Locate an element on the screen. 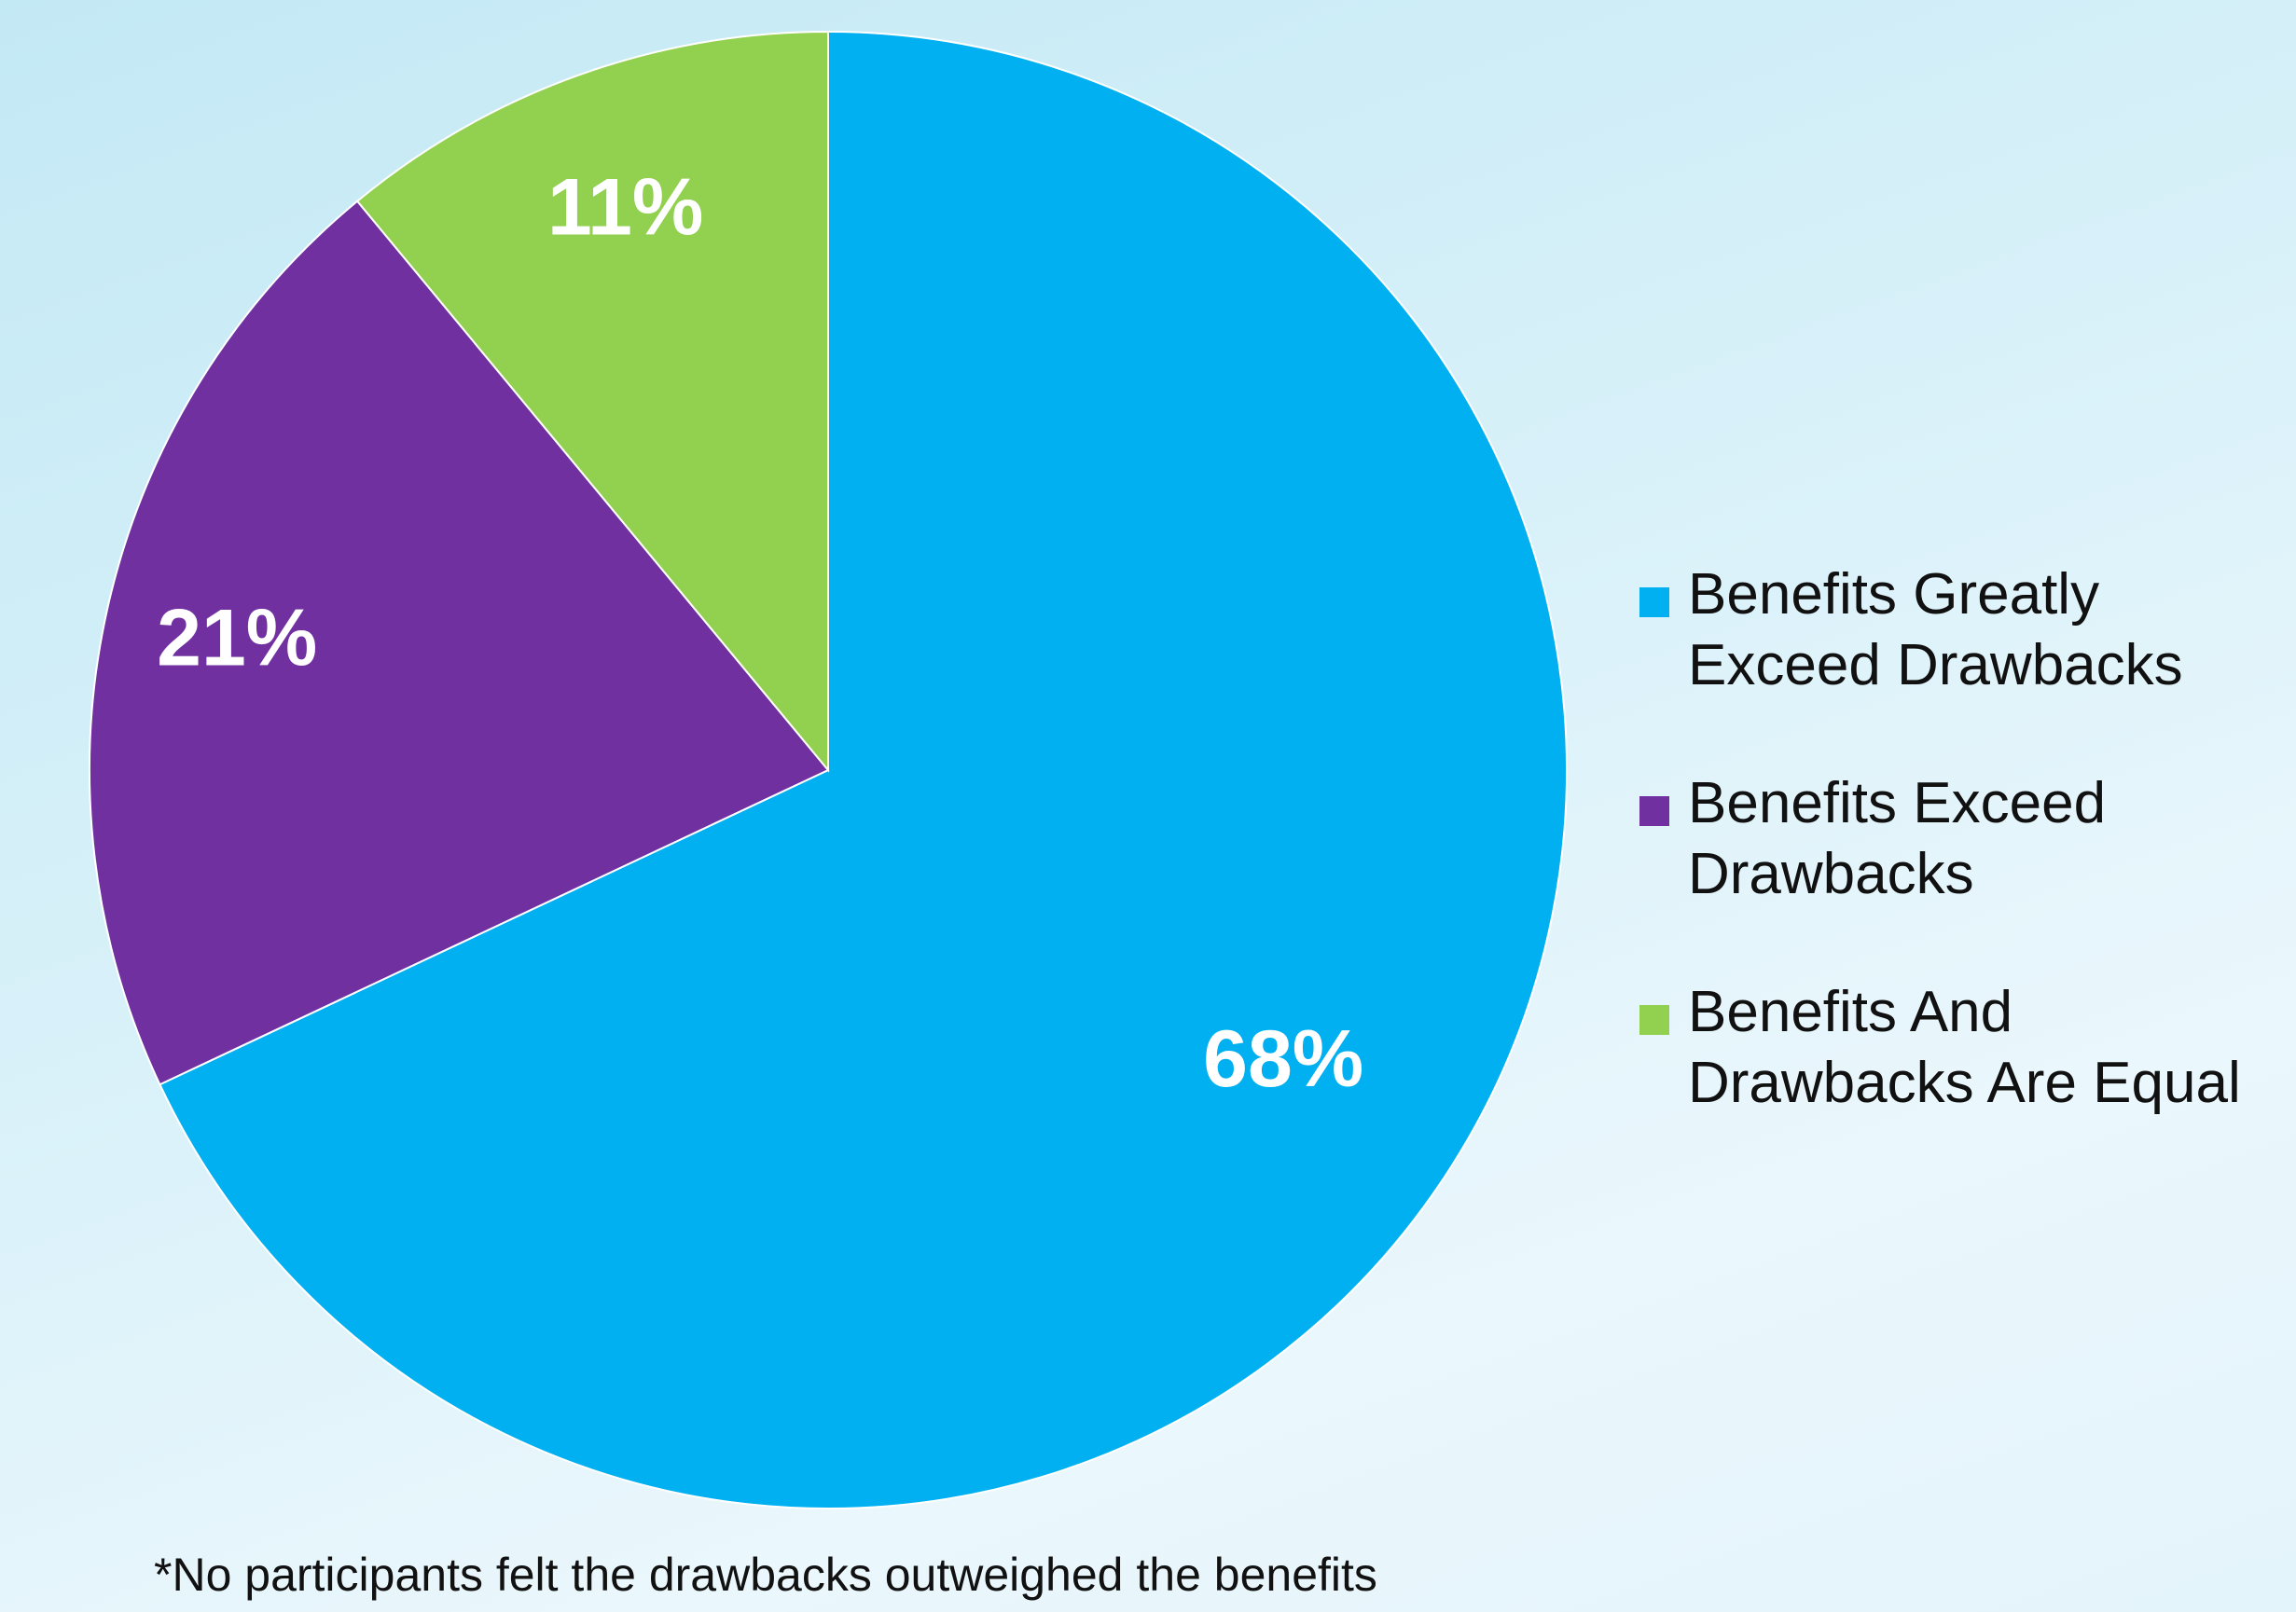  legend-item-exceed: Benefits Exceed Drawbacks is located at coordinates (1965, 839).